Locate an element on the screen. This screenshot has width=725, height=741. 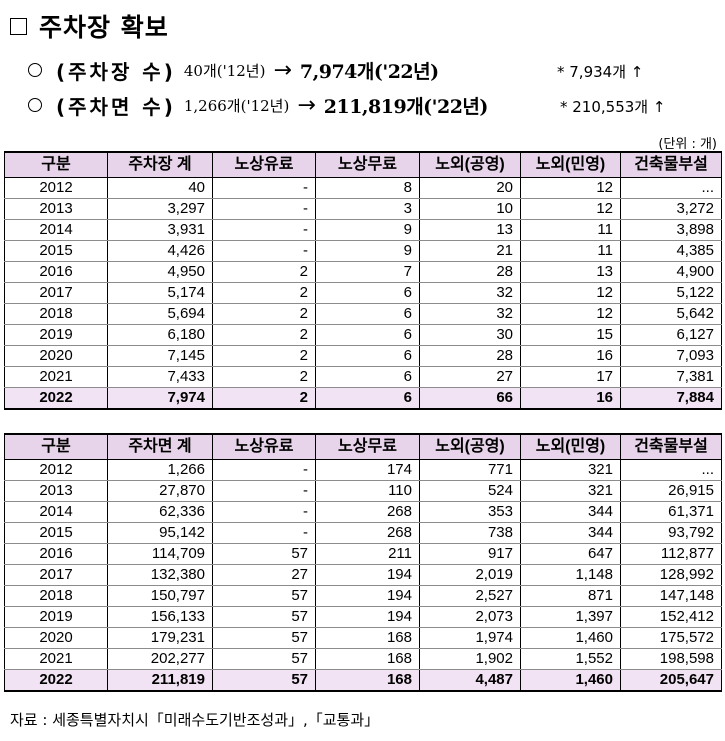
bullet-from: 1,266개('12년) is located at coordinates (236, 105).